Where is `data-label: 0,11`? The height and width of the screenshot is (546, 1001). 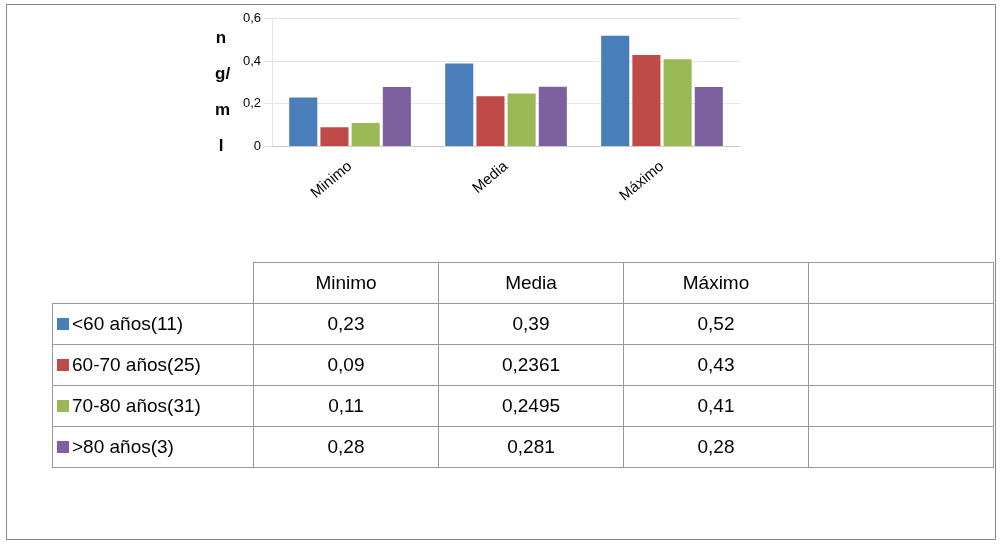 data-label: 0,11 is located at coordinates (346, 406).